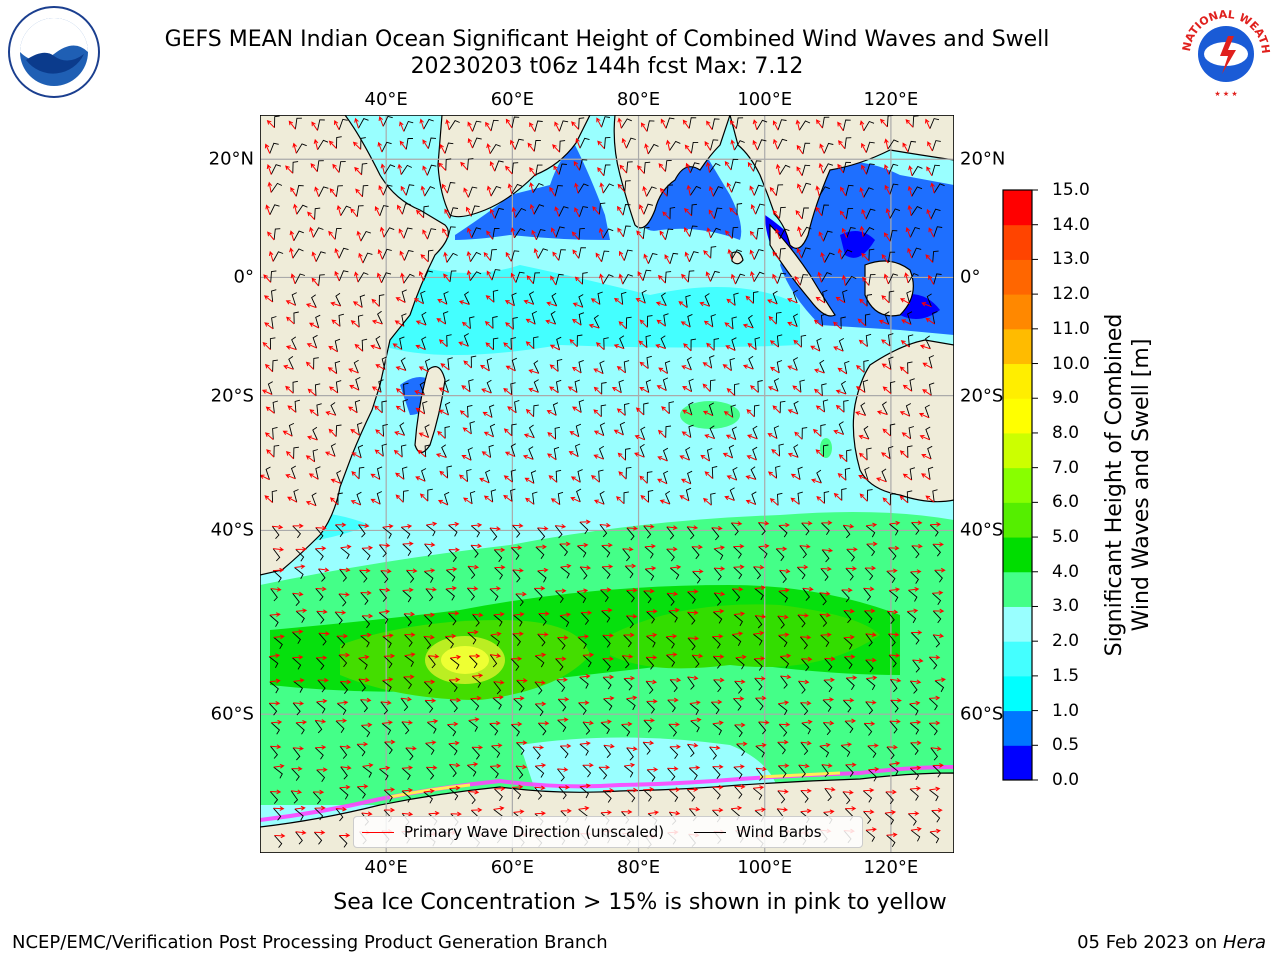 This screenshot has height=960, width=1280. Describe the element at coordinates (607, 793) in the screenshot. I see `sea-ice-edge` at that location.